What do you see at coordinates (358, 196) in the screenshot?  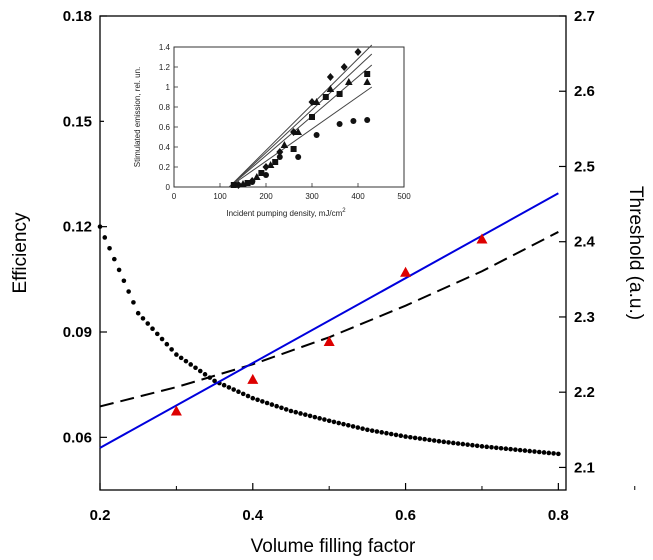 I see `inset-x-tick-label: 400` at bounding box center [358, 196].